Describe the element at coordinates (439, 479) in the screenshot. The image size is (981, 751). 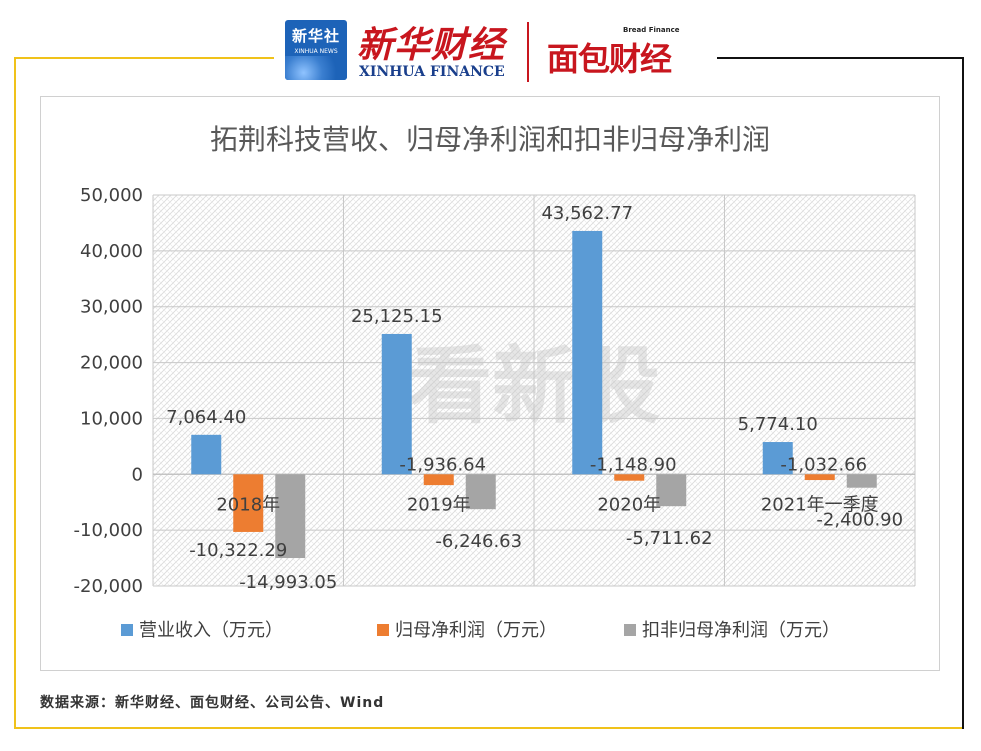
I see `bar-net-profit` at that location.